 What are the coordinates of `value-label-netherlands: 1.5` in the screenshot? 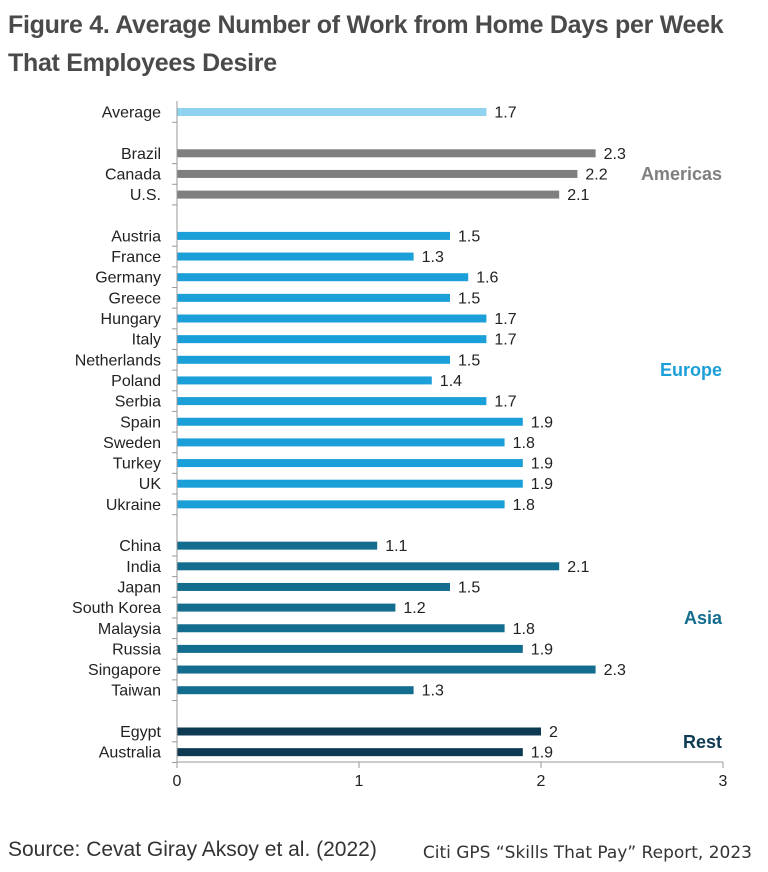 It's located at (469, 360).